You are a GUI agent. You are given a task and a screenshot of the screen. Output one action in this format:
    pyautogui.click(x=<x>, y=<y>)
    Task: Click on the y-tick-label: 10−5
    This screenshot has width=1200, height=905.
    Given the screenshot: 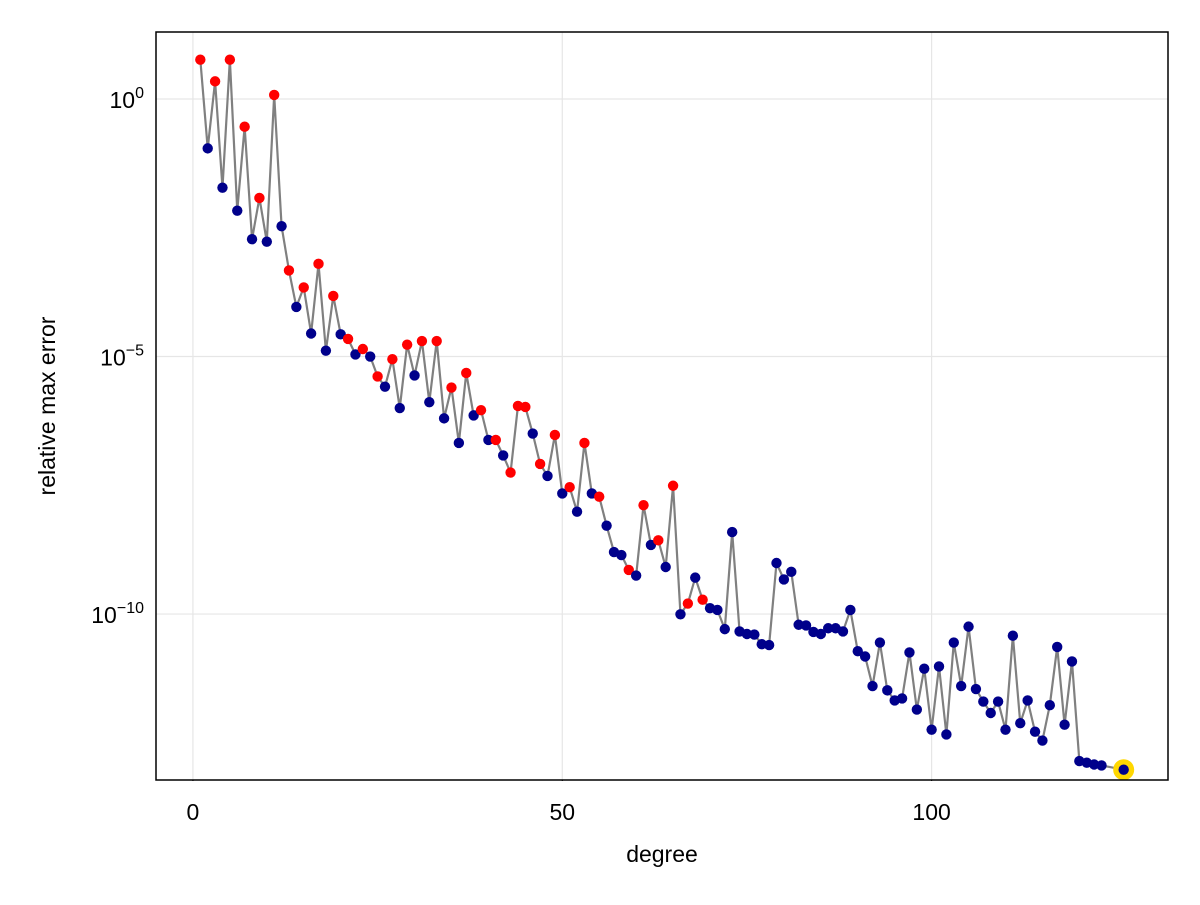 What is the action you would take?
    pyautogui.click(x=122, y=357)
    